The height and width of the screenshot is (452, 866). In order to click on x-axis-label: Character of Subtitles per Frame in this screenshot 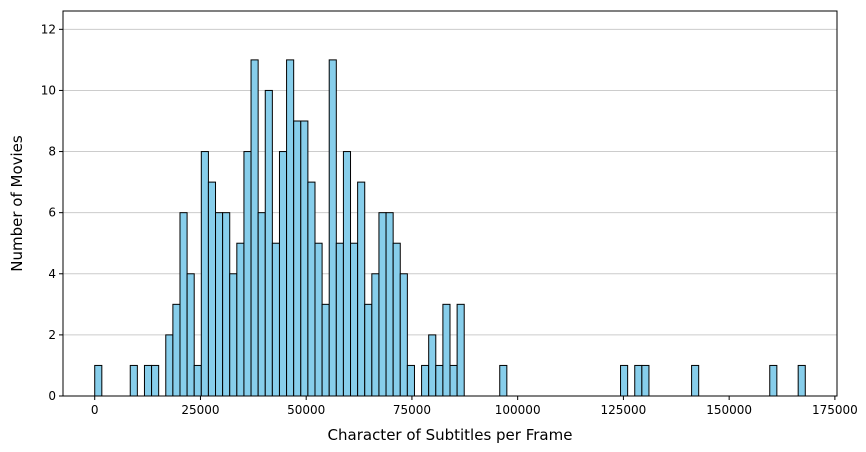, I will do `click(450, 435)`.